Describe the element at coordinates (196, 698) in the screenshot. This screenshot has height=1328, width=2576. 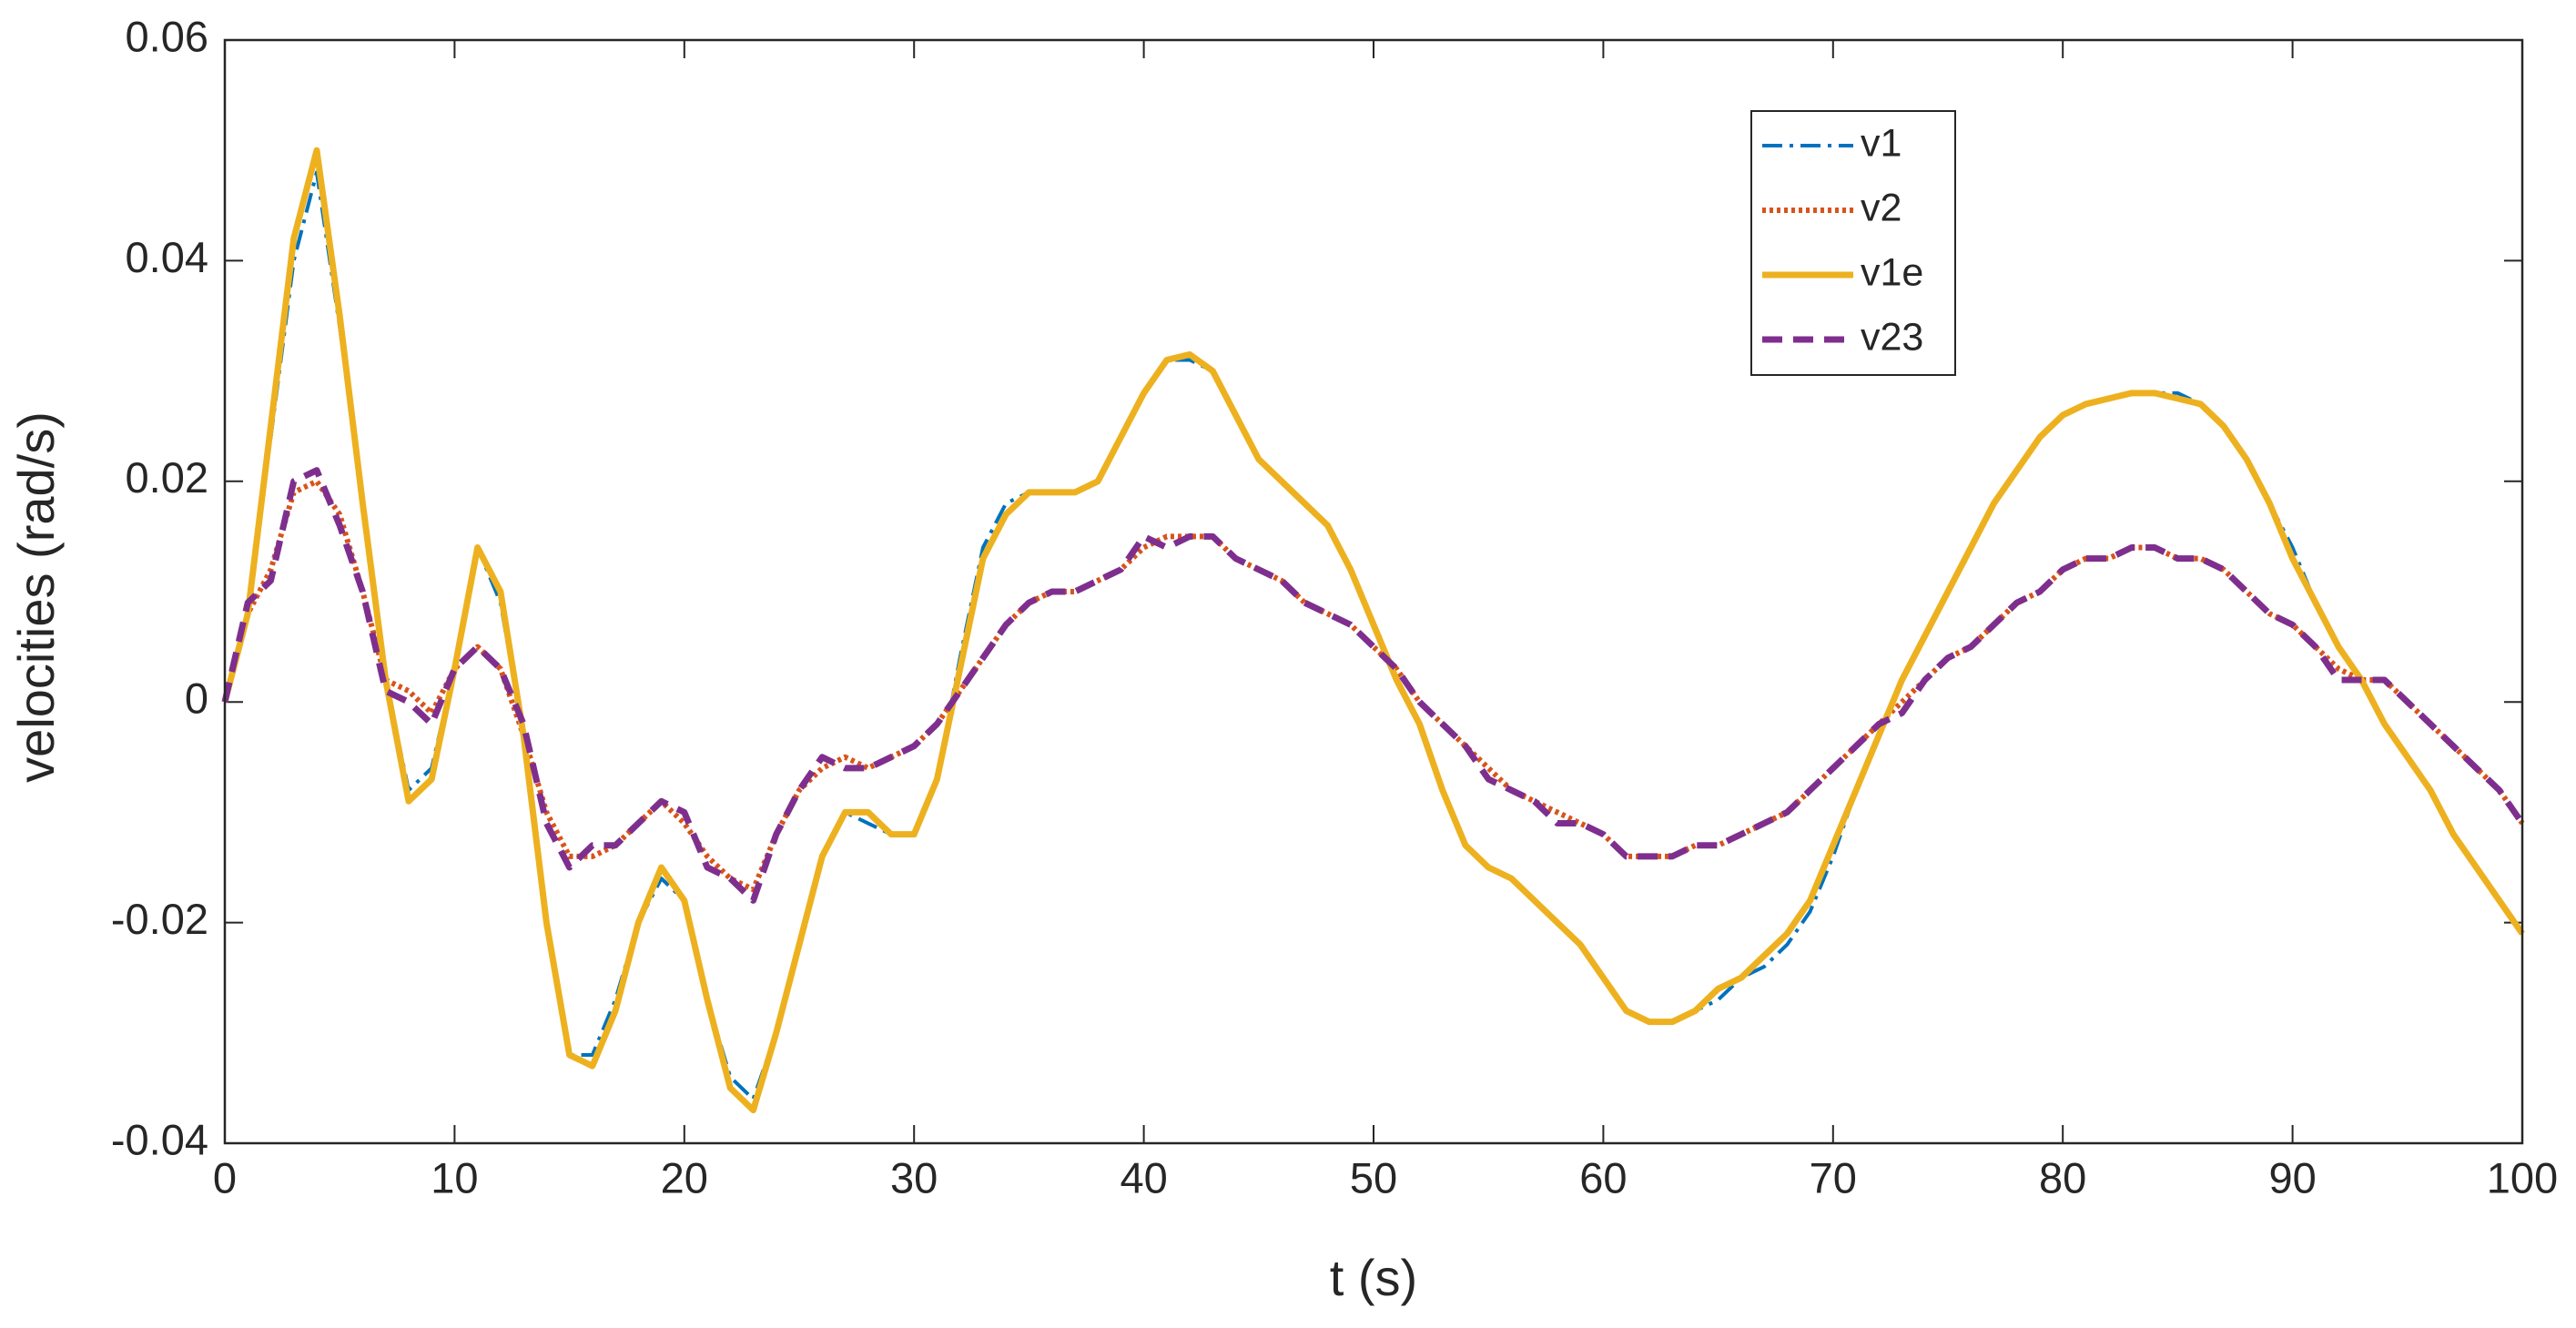
I see `y-tick-label: 0` at that location.